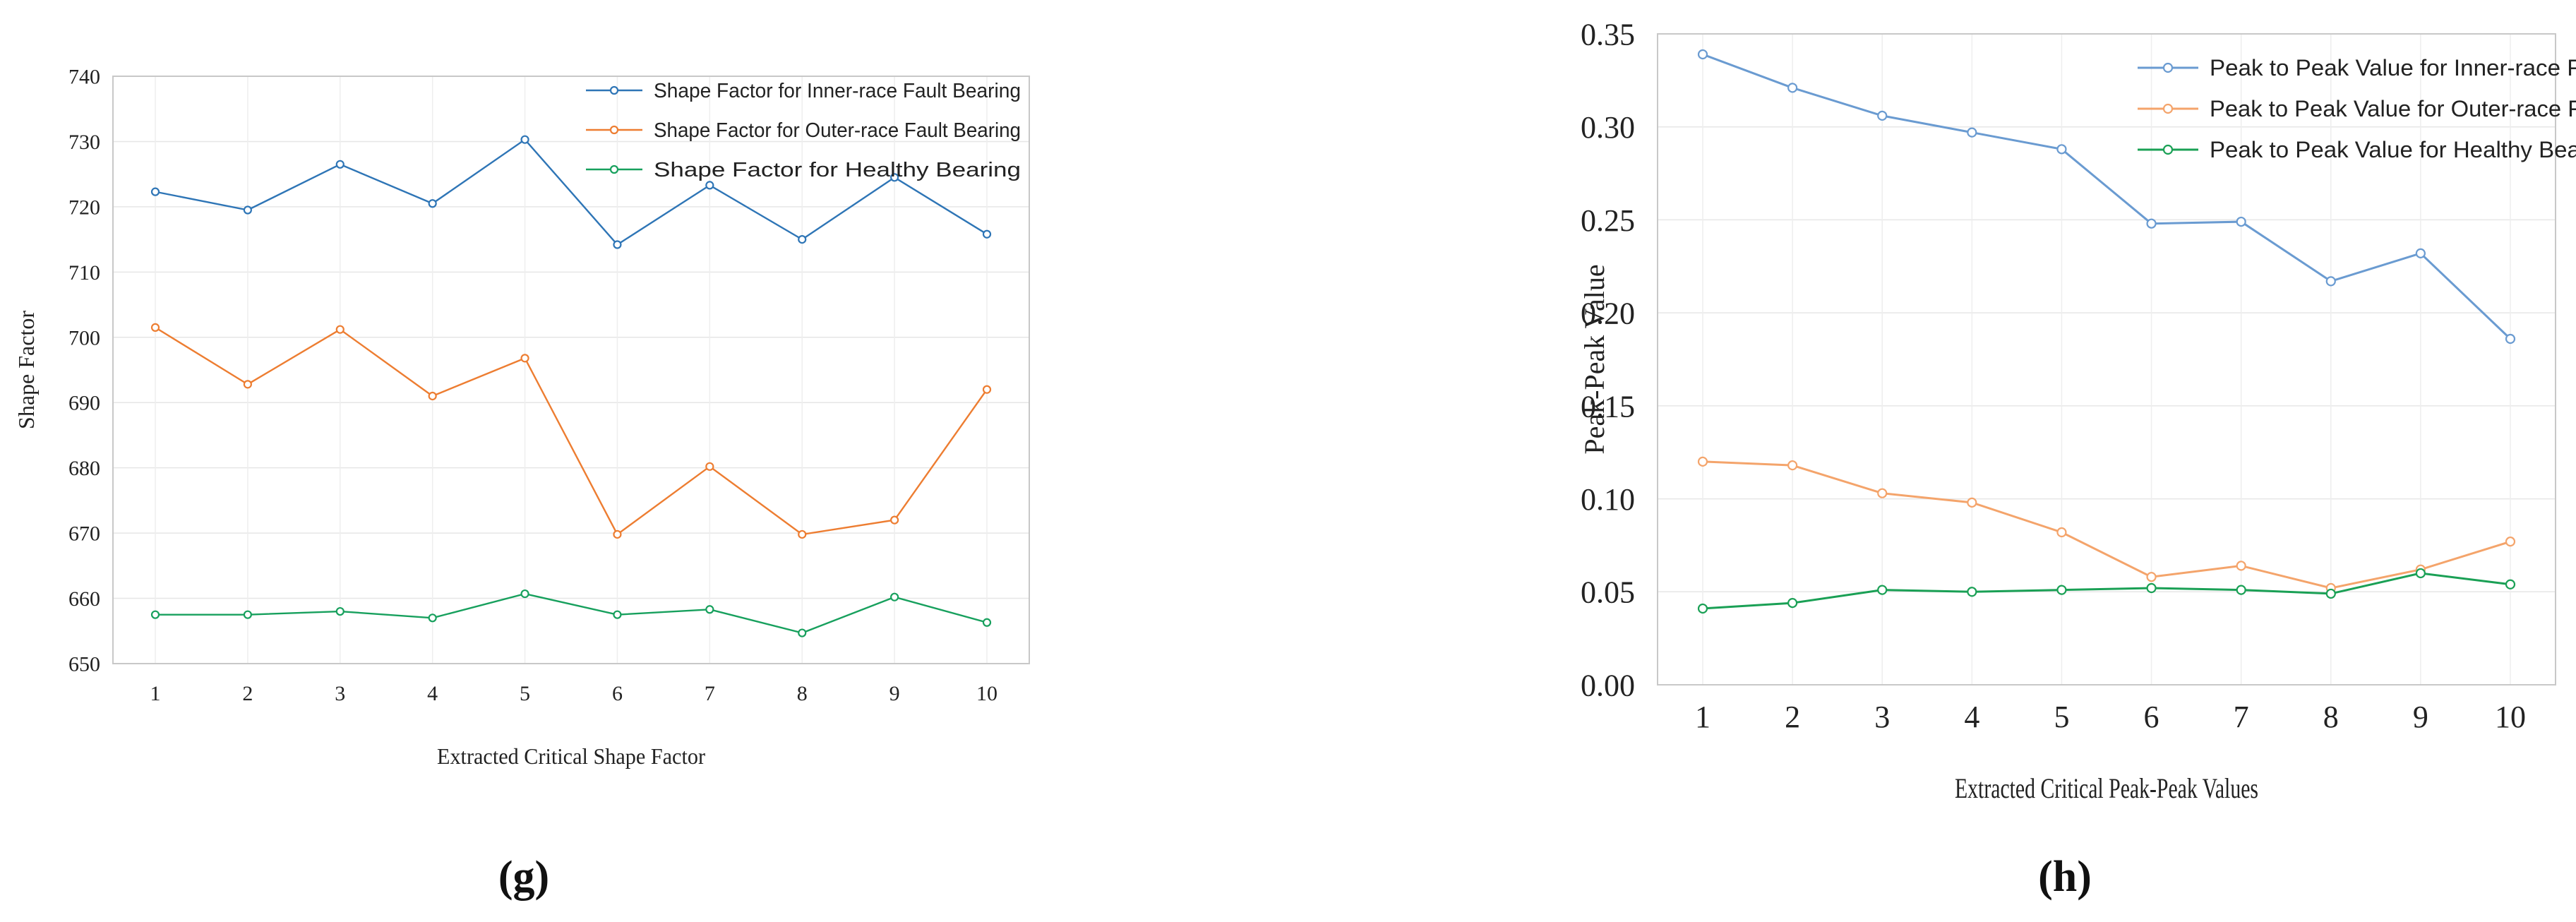 The image size is (2576, 922). Describe the element at coordinates (84, 207) in the screenshot. I see `y-tick-label: 720` at that location.